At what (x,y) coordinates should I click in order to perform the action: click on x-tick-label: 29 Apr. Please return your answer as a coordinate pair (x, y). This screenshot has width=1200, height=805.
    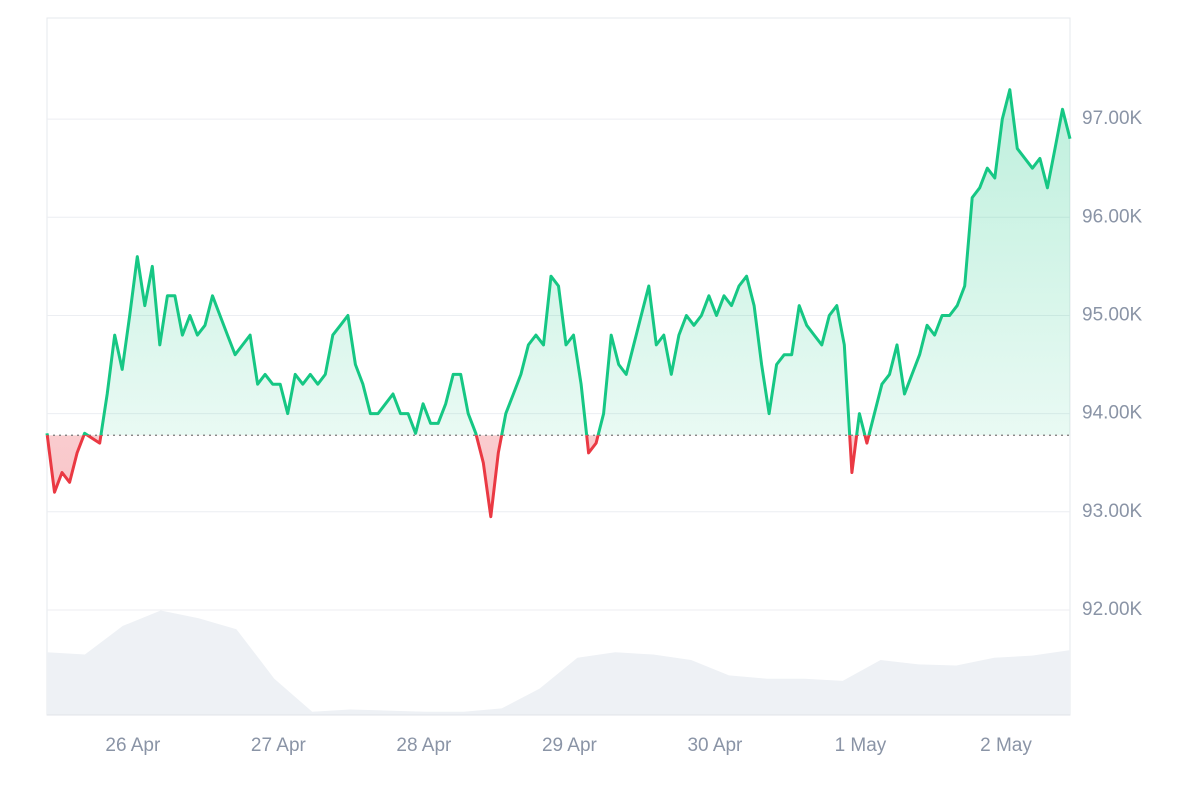
    Looking at the image, I should click on (570, 745).